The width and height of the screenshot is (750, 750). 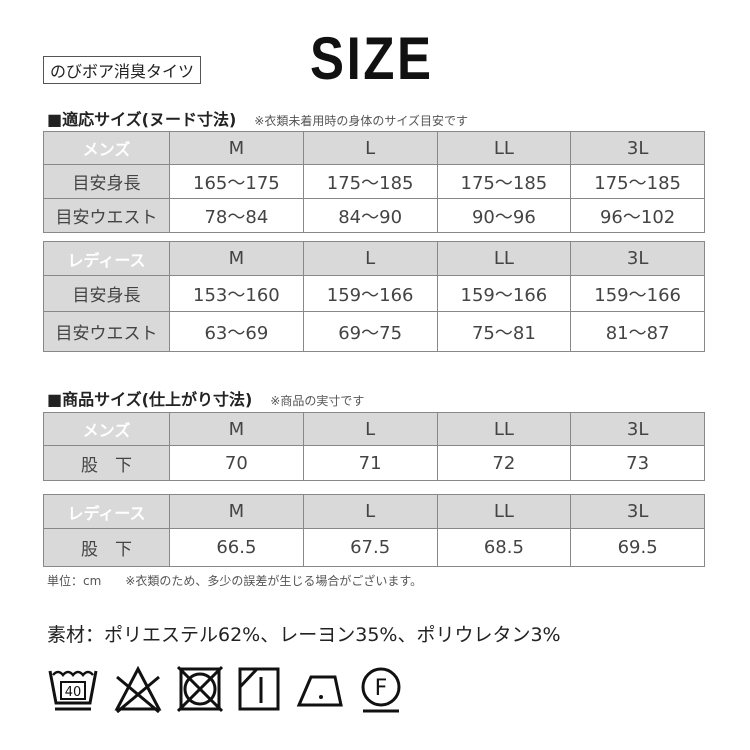 What do you see at coordinates (504, 331) in the screenshot?
I see `cell-value: 75〜81` at bounding box center [504, 331].